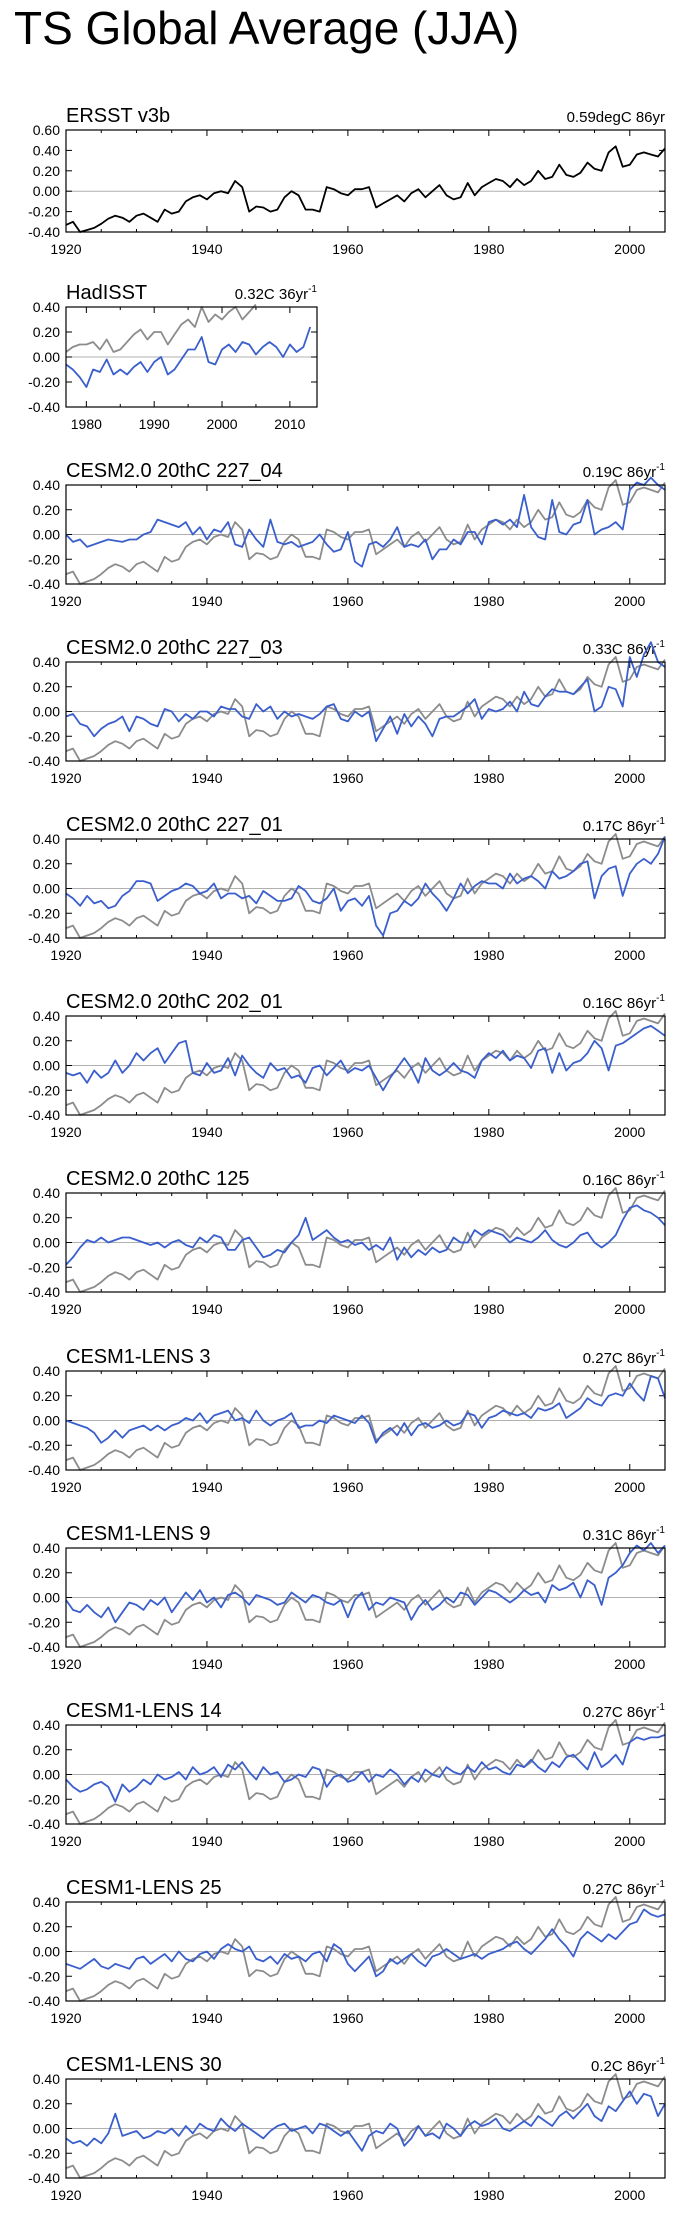 The width and height of the screenshot is (683, 2222). I want to click on trend-label: 0.32C 36yr-1, so click(276, 293).